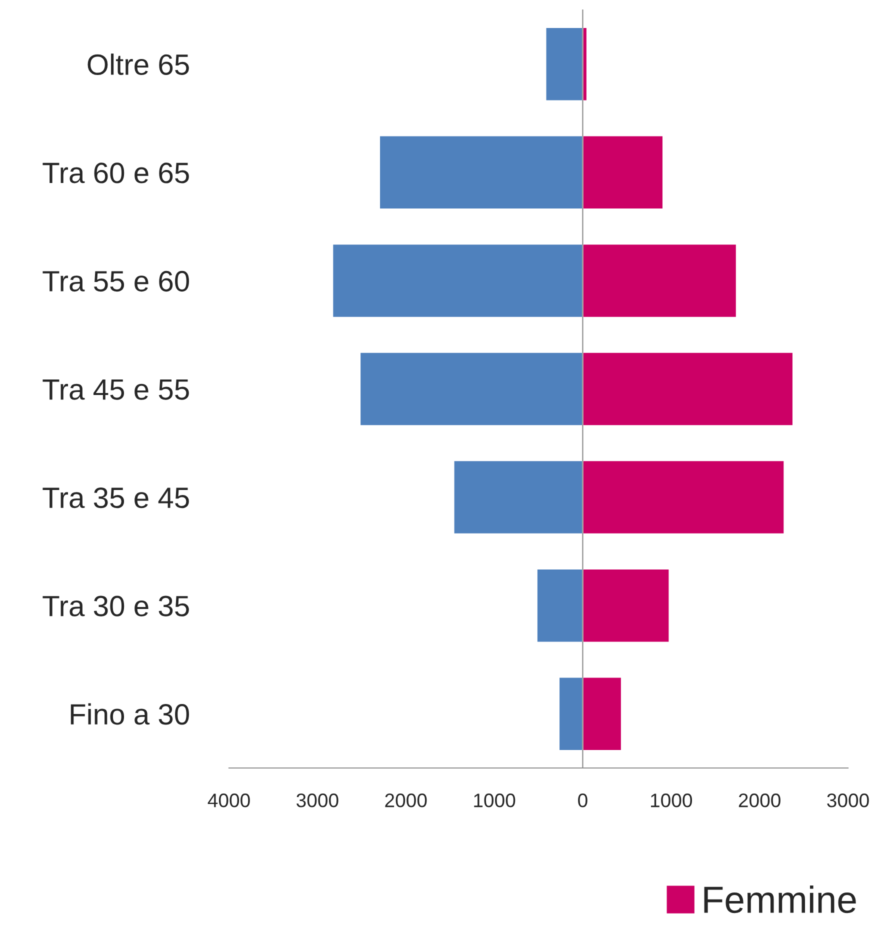  What do you see at coordinates (138, 64) in the screenshot?
I see `y-tick-label: Oltre 65` at bounding box center [138, 64].